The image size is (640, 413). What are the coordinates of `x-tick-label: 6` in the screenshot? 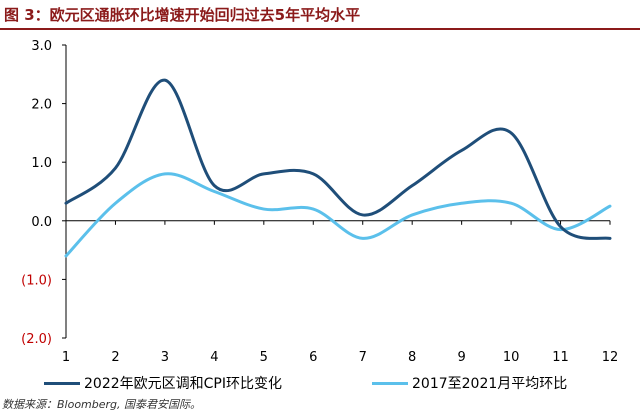 It's located at (313, 357).